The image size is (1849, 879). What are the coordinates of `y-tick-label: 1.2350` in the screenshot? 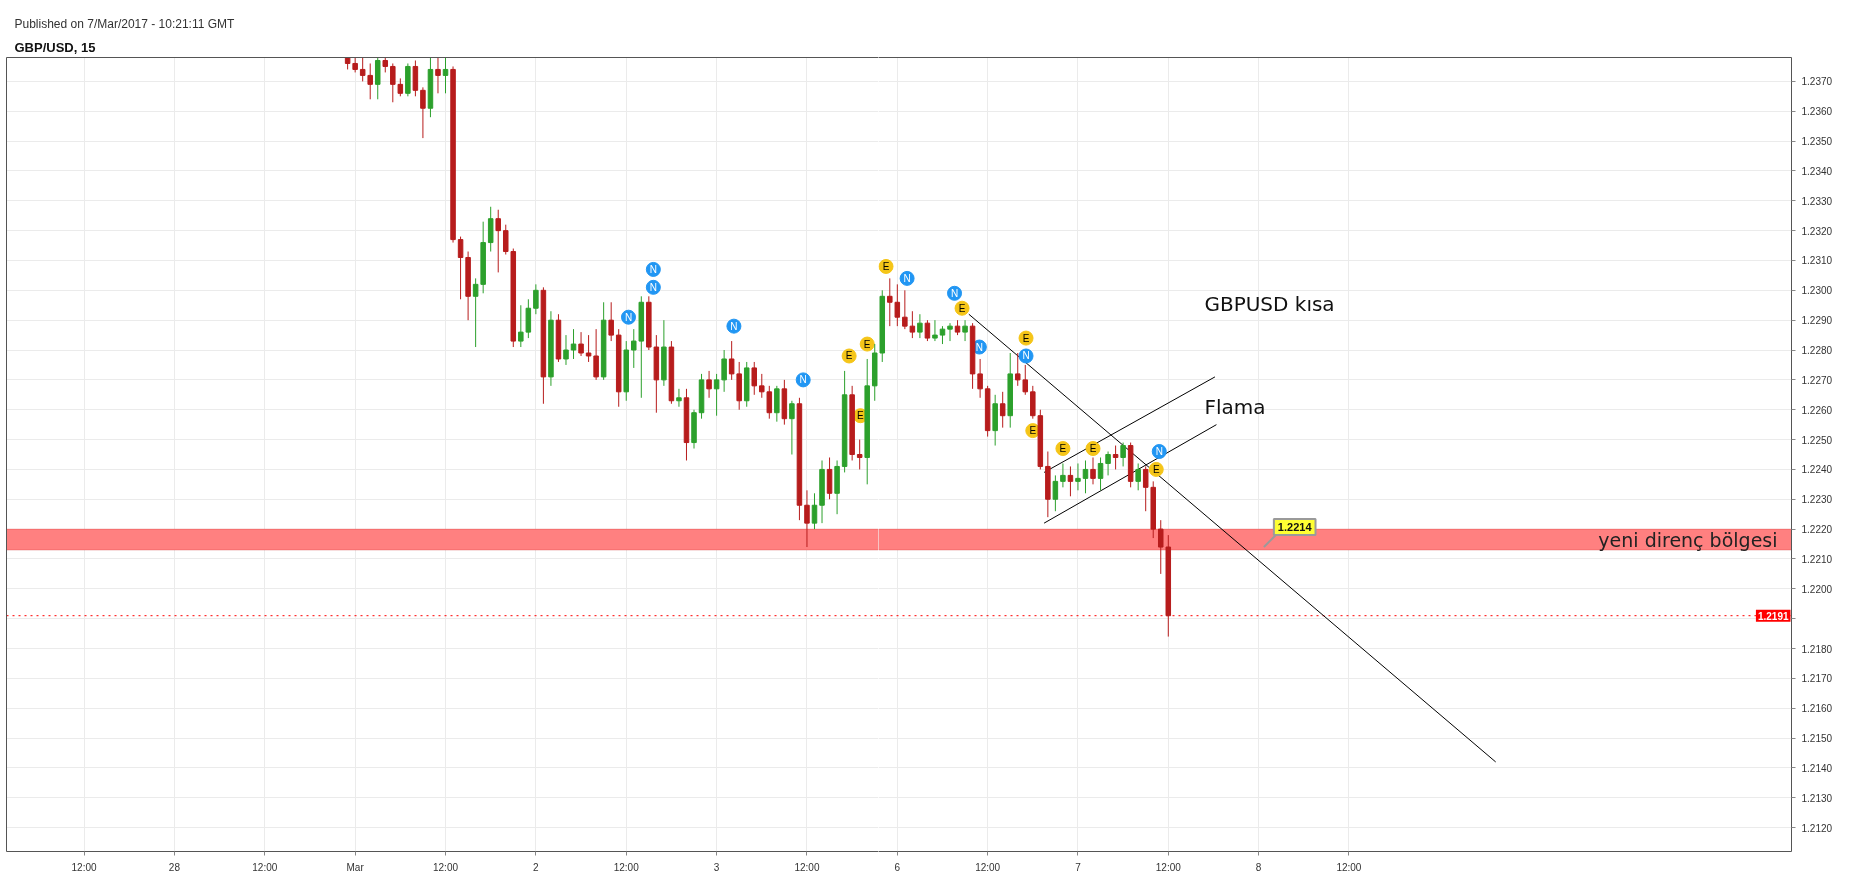 It's located at (1817, 142).